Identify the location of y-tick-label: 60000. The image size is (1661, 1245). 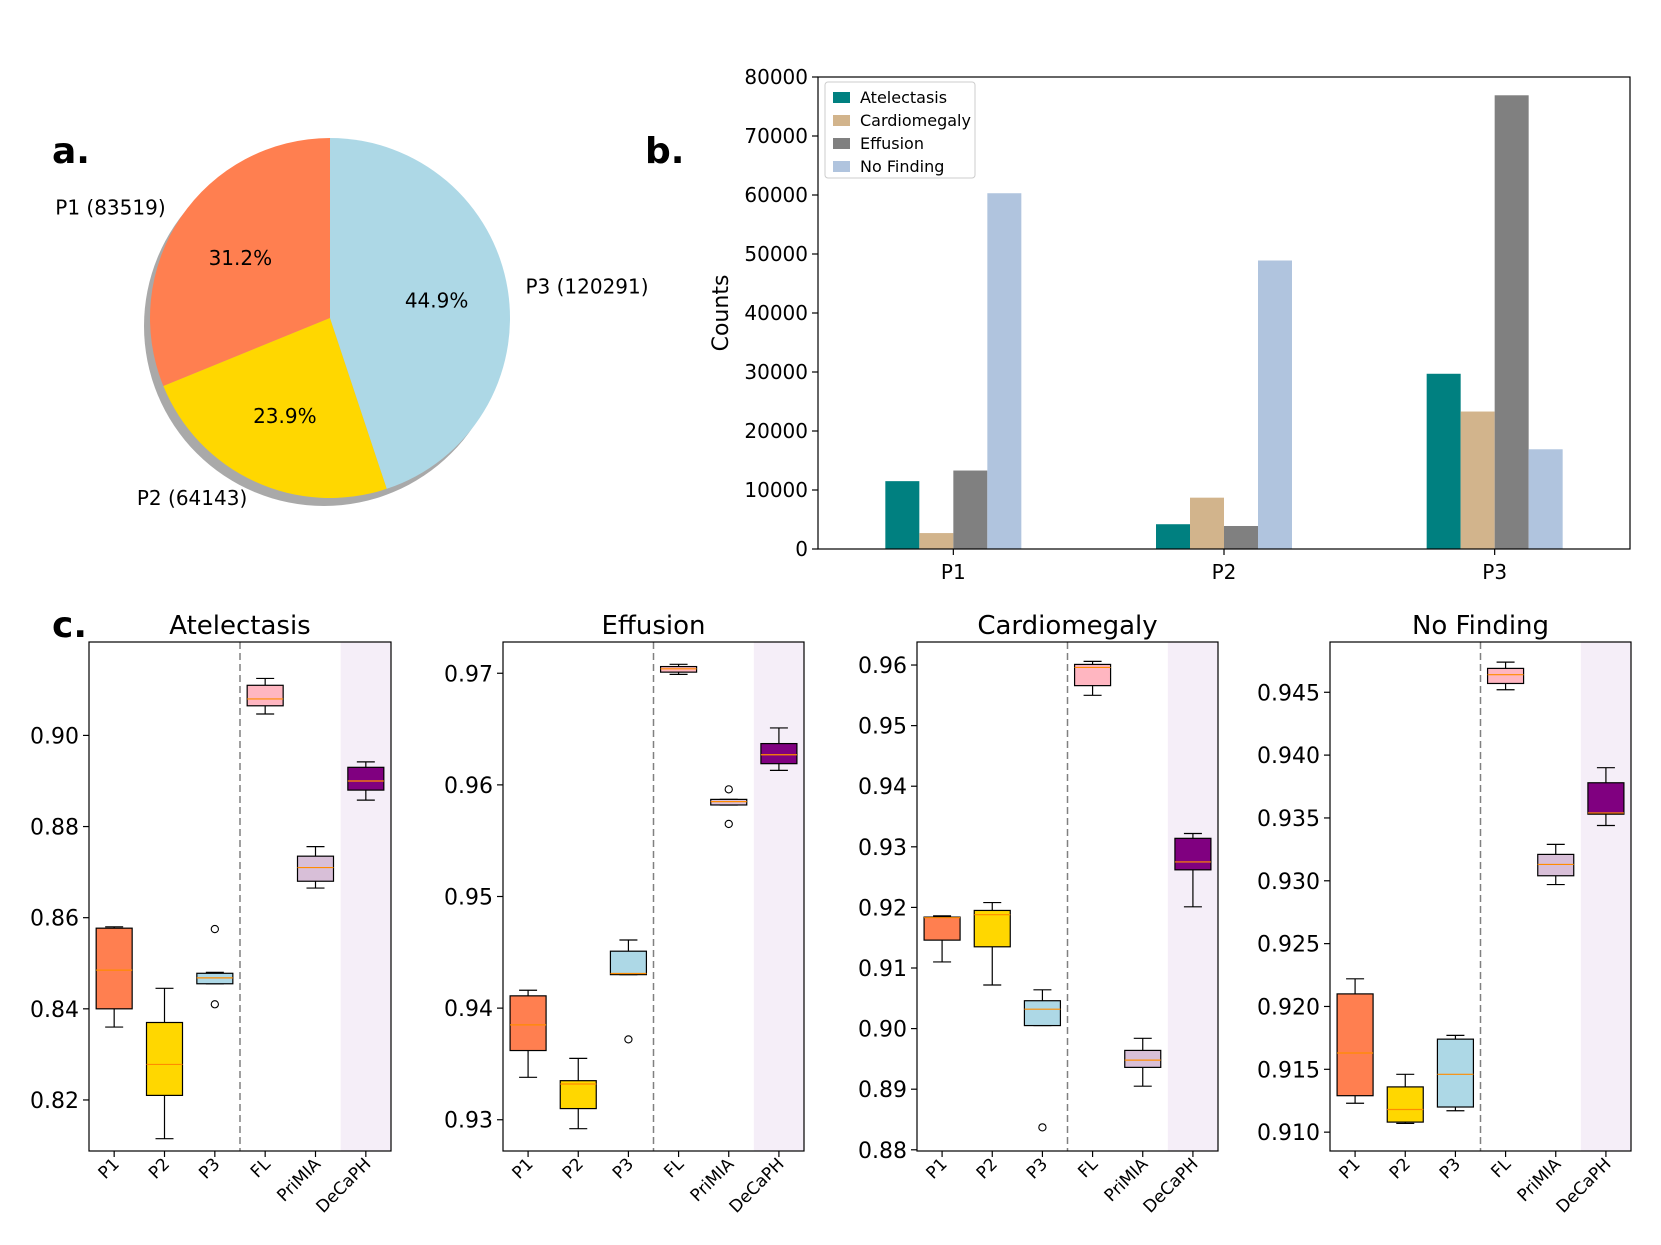
(776, 195).